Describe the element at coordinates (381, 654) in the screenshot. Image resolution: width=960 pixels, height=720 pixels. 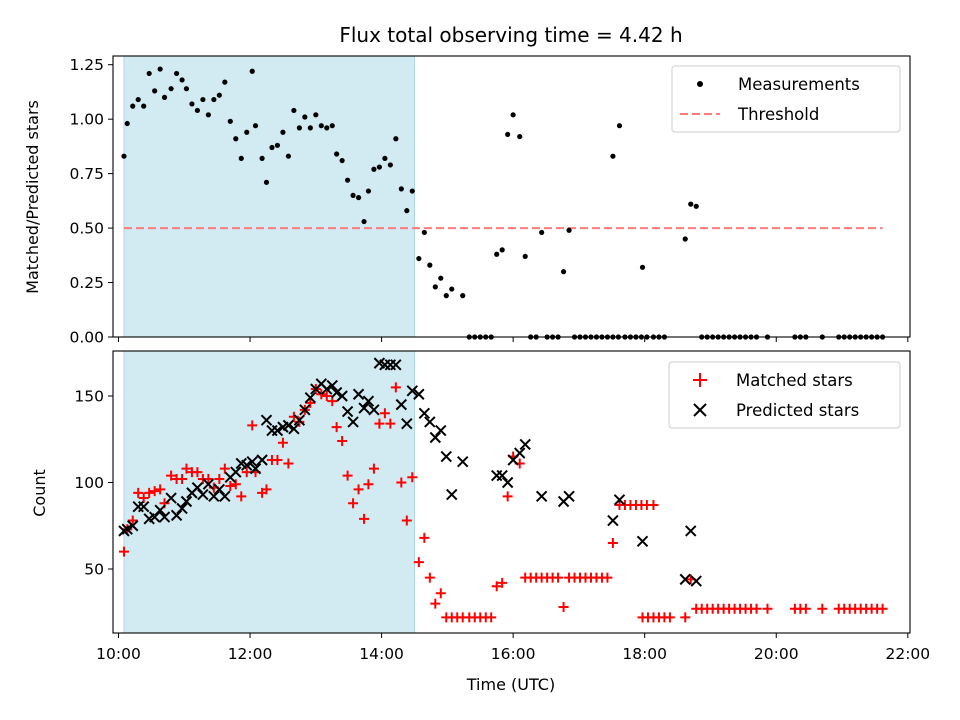
I see `x-tick-label: 14:00` at that location.